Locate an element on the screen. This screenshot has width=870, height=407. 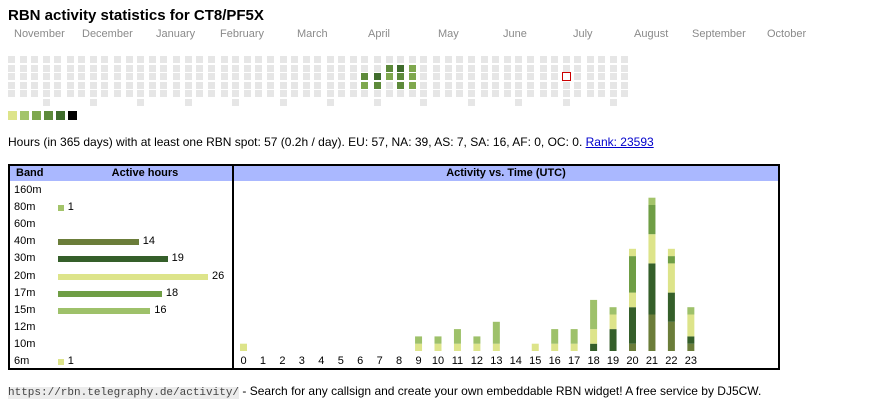
band-hours-value: 1 is located at coordinates (70, 207).